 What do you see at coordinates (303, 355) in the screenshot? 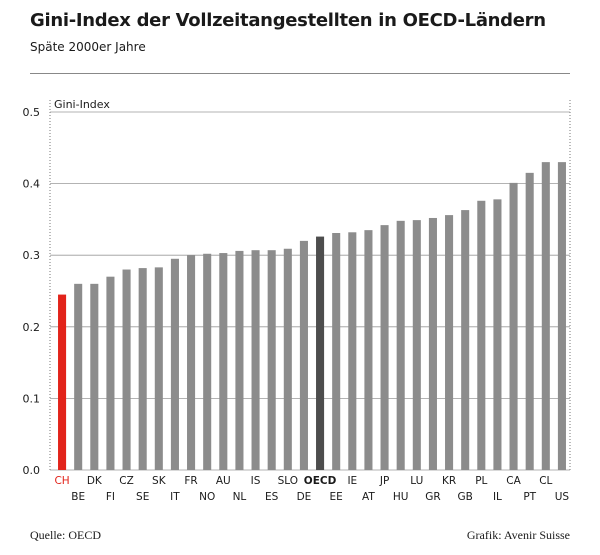
I see `bar-de` at bounding box center [303, 355].